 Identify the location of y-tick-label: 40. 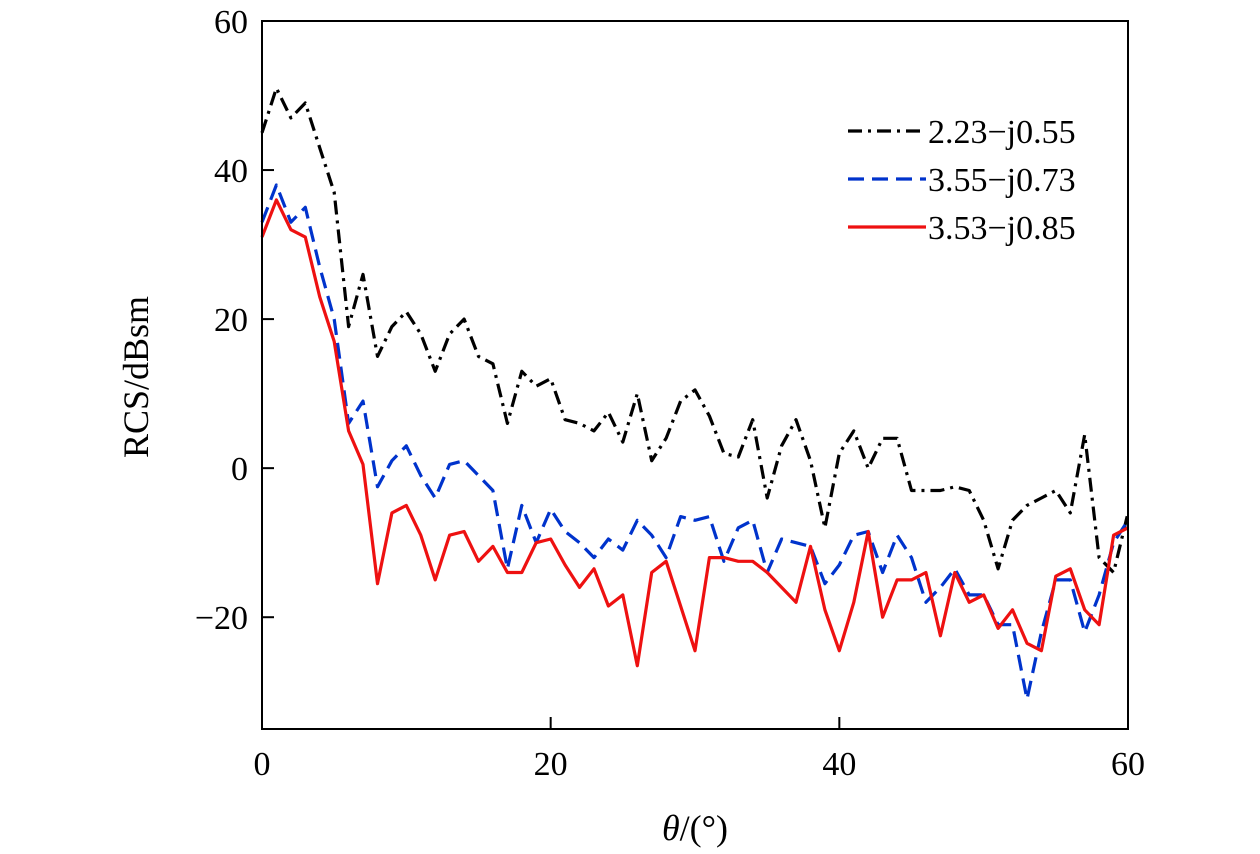
(231, 171).